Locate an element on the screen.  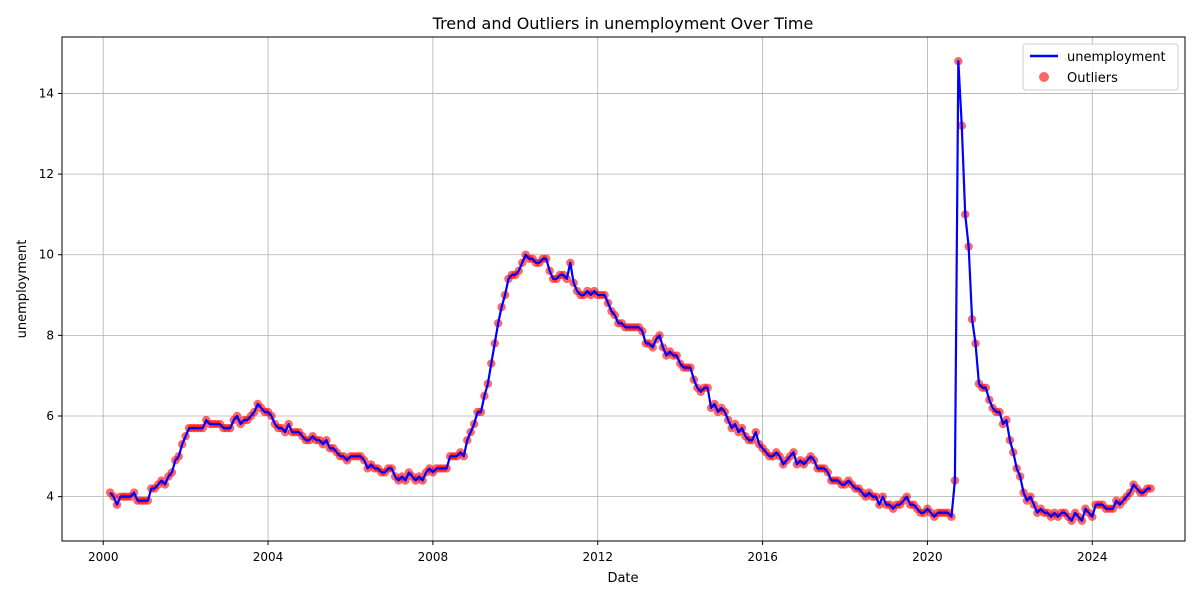
x-tick-label: 2000 is located at coordinates (103, 557).